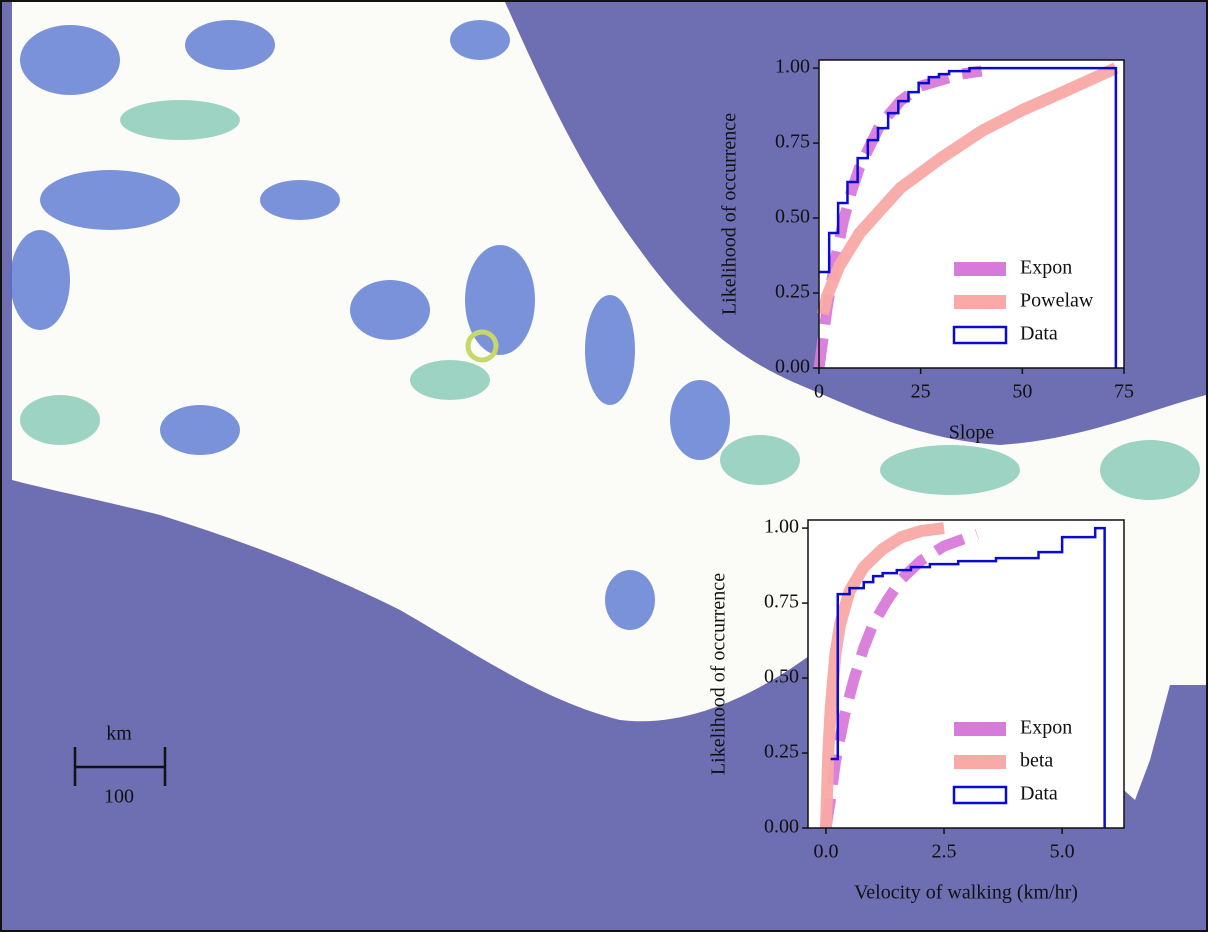 The height and width of the screenshot is (932, 1208). I want to click on x-tick-label: 50, so click(1022, 392).